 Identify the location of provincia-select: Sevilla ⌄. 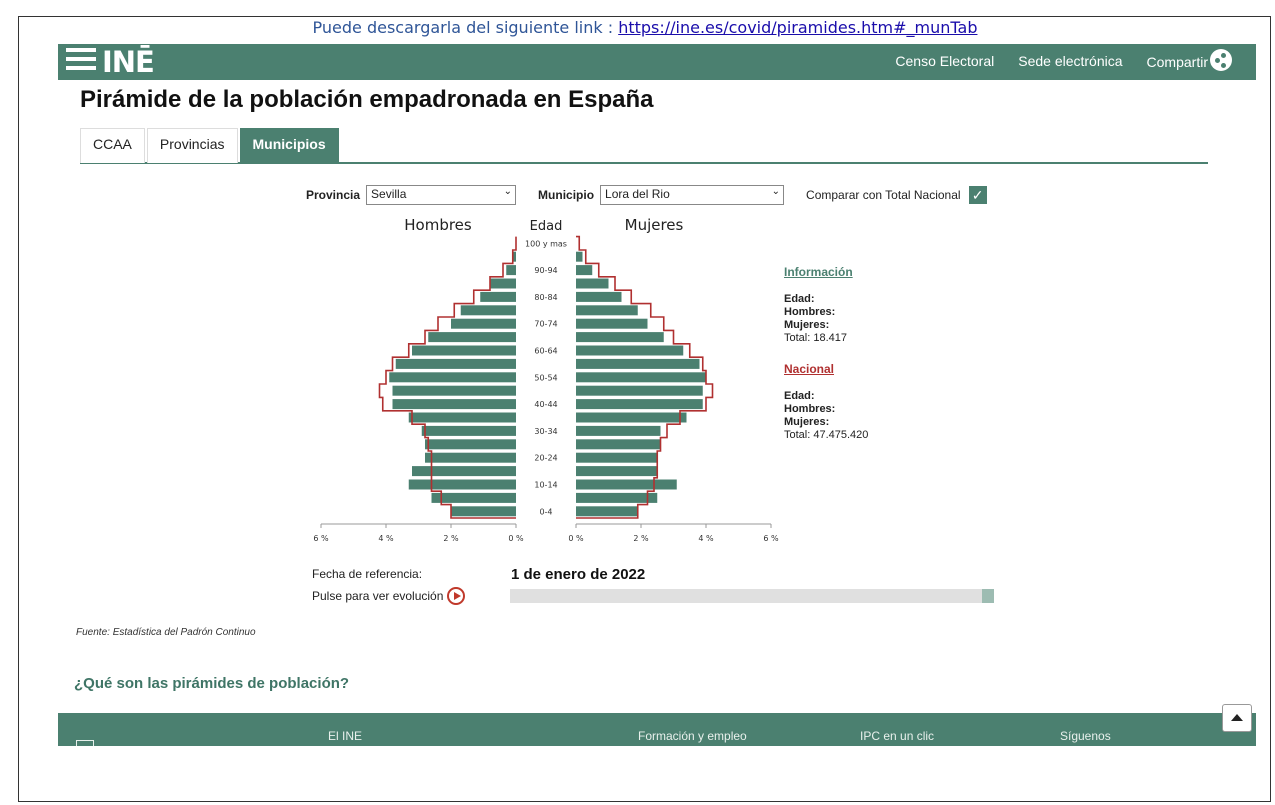
(441, 195).